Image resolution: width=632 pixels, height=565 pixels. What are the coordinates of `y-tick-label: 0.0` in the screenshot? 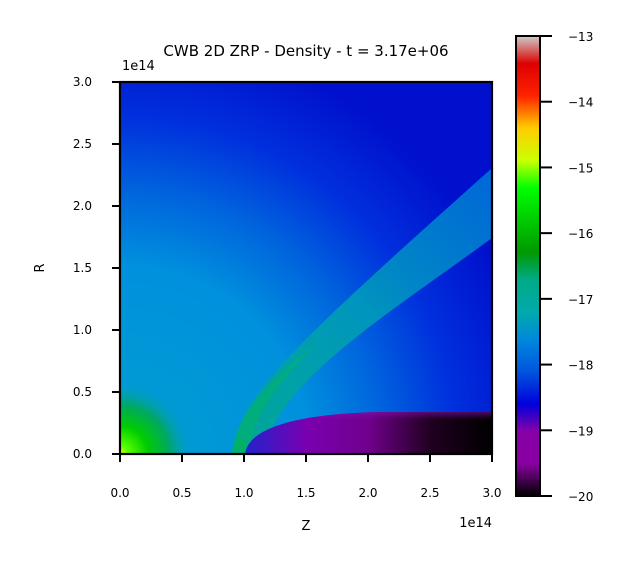 It's located at (82, 454).